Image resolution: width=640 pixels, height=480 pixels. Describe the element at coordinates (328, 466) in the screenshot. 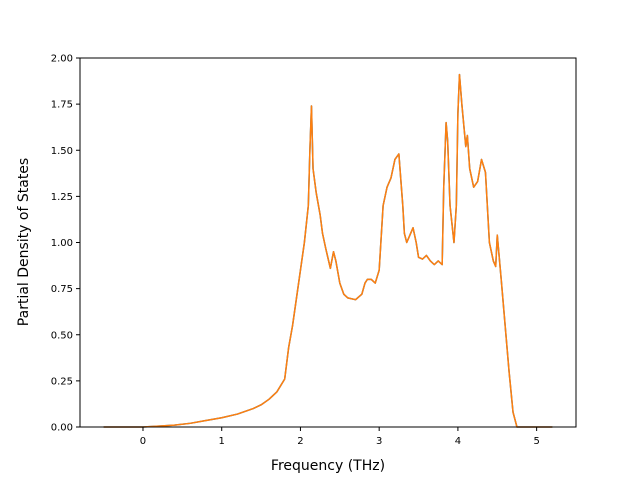

I see `x-axis-label: Frequency (THz)` at that location.